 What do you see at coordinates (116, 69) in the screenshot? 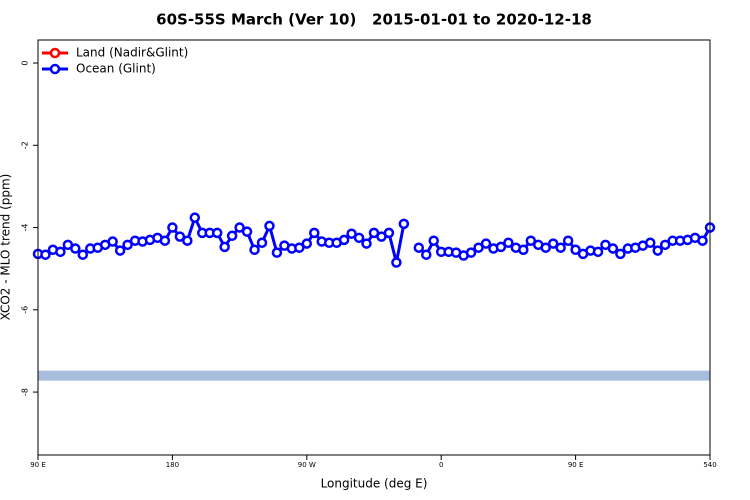
I see `legend-label: Ocean (Glint)` at bounding box center [116, 69].